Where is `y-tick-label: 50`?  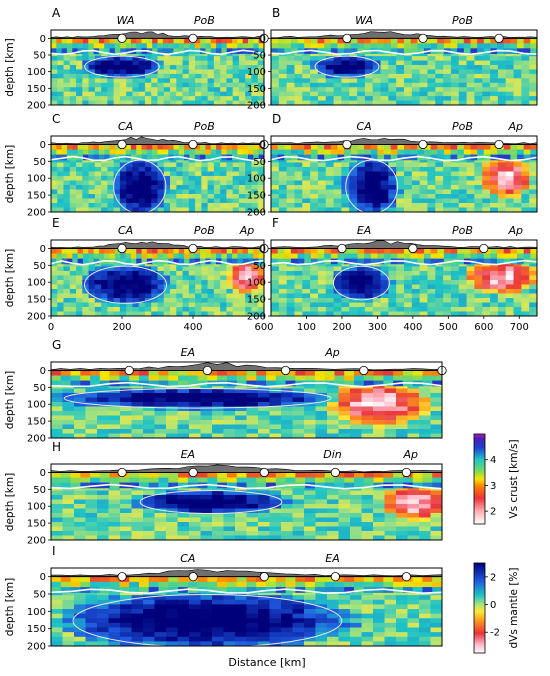 y-tick-label: 50 is located at coordinates (39, 388).